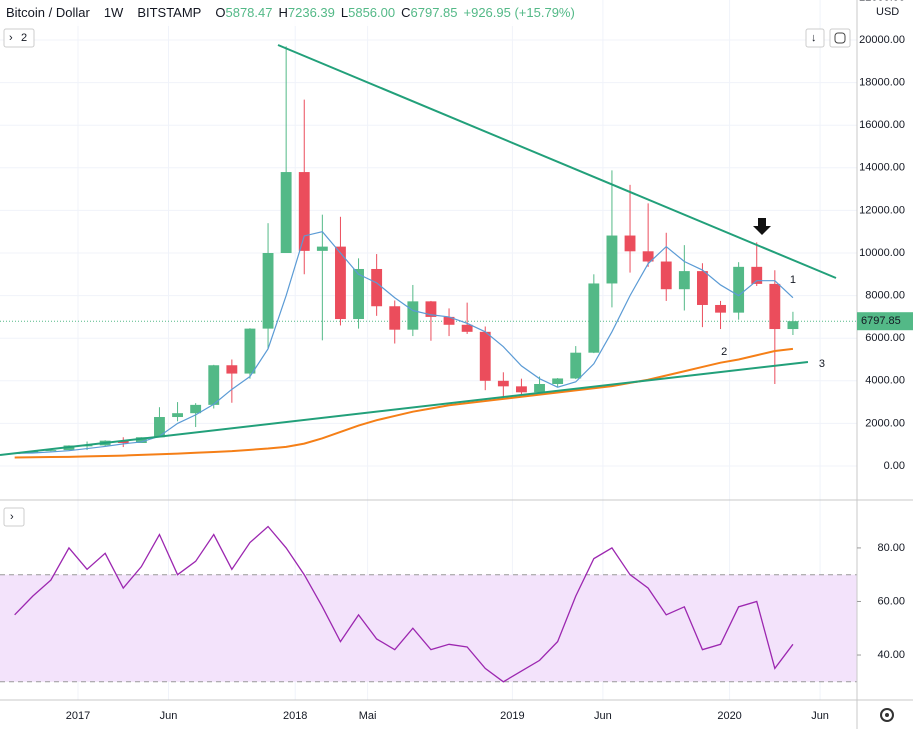  I want to click on fullscreen-icon, so click(840, 38).